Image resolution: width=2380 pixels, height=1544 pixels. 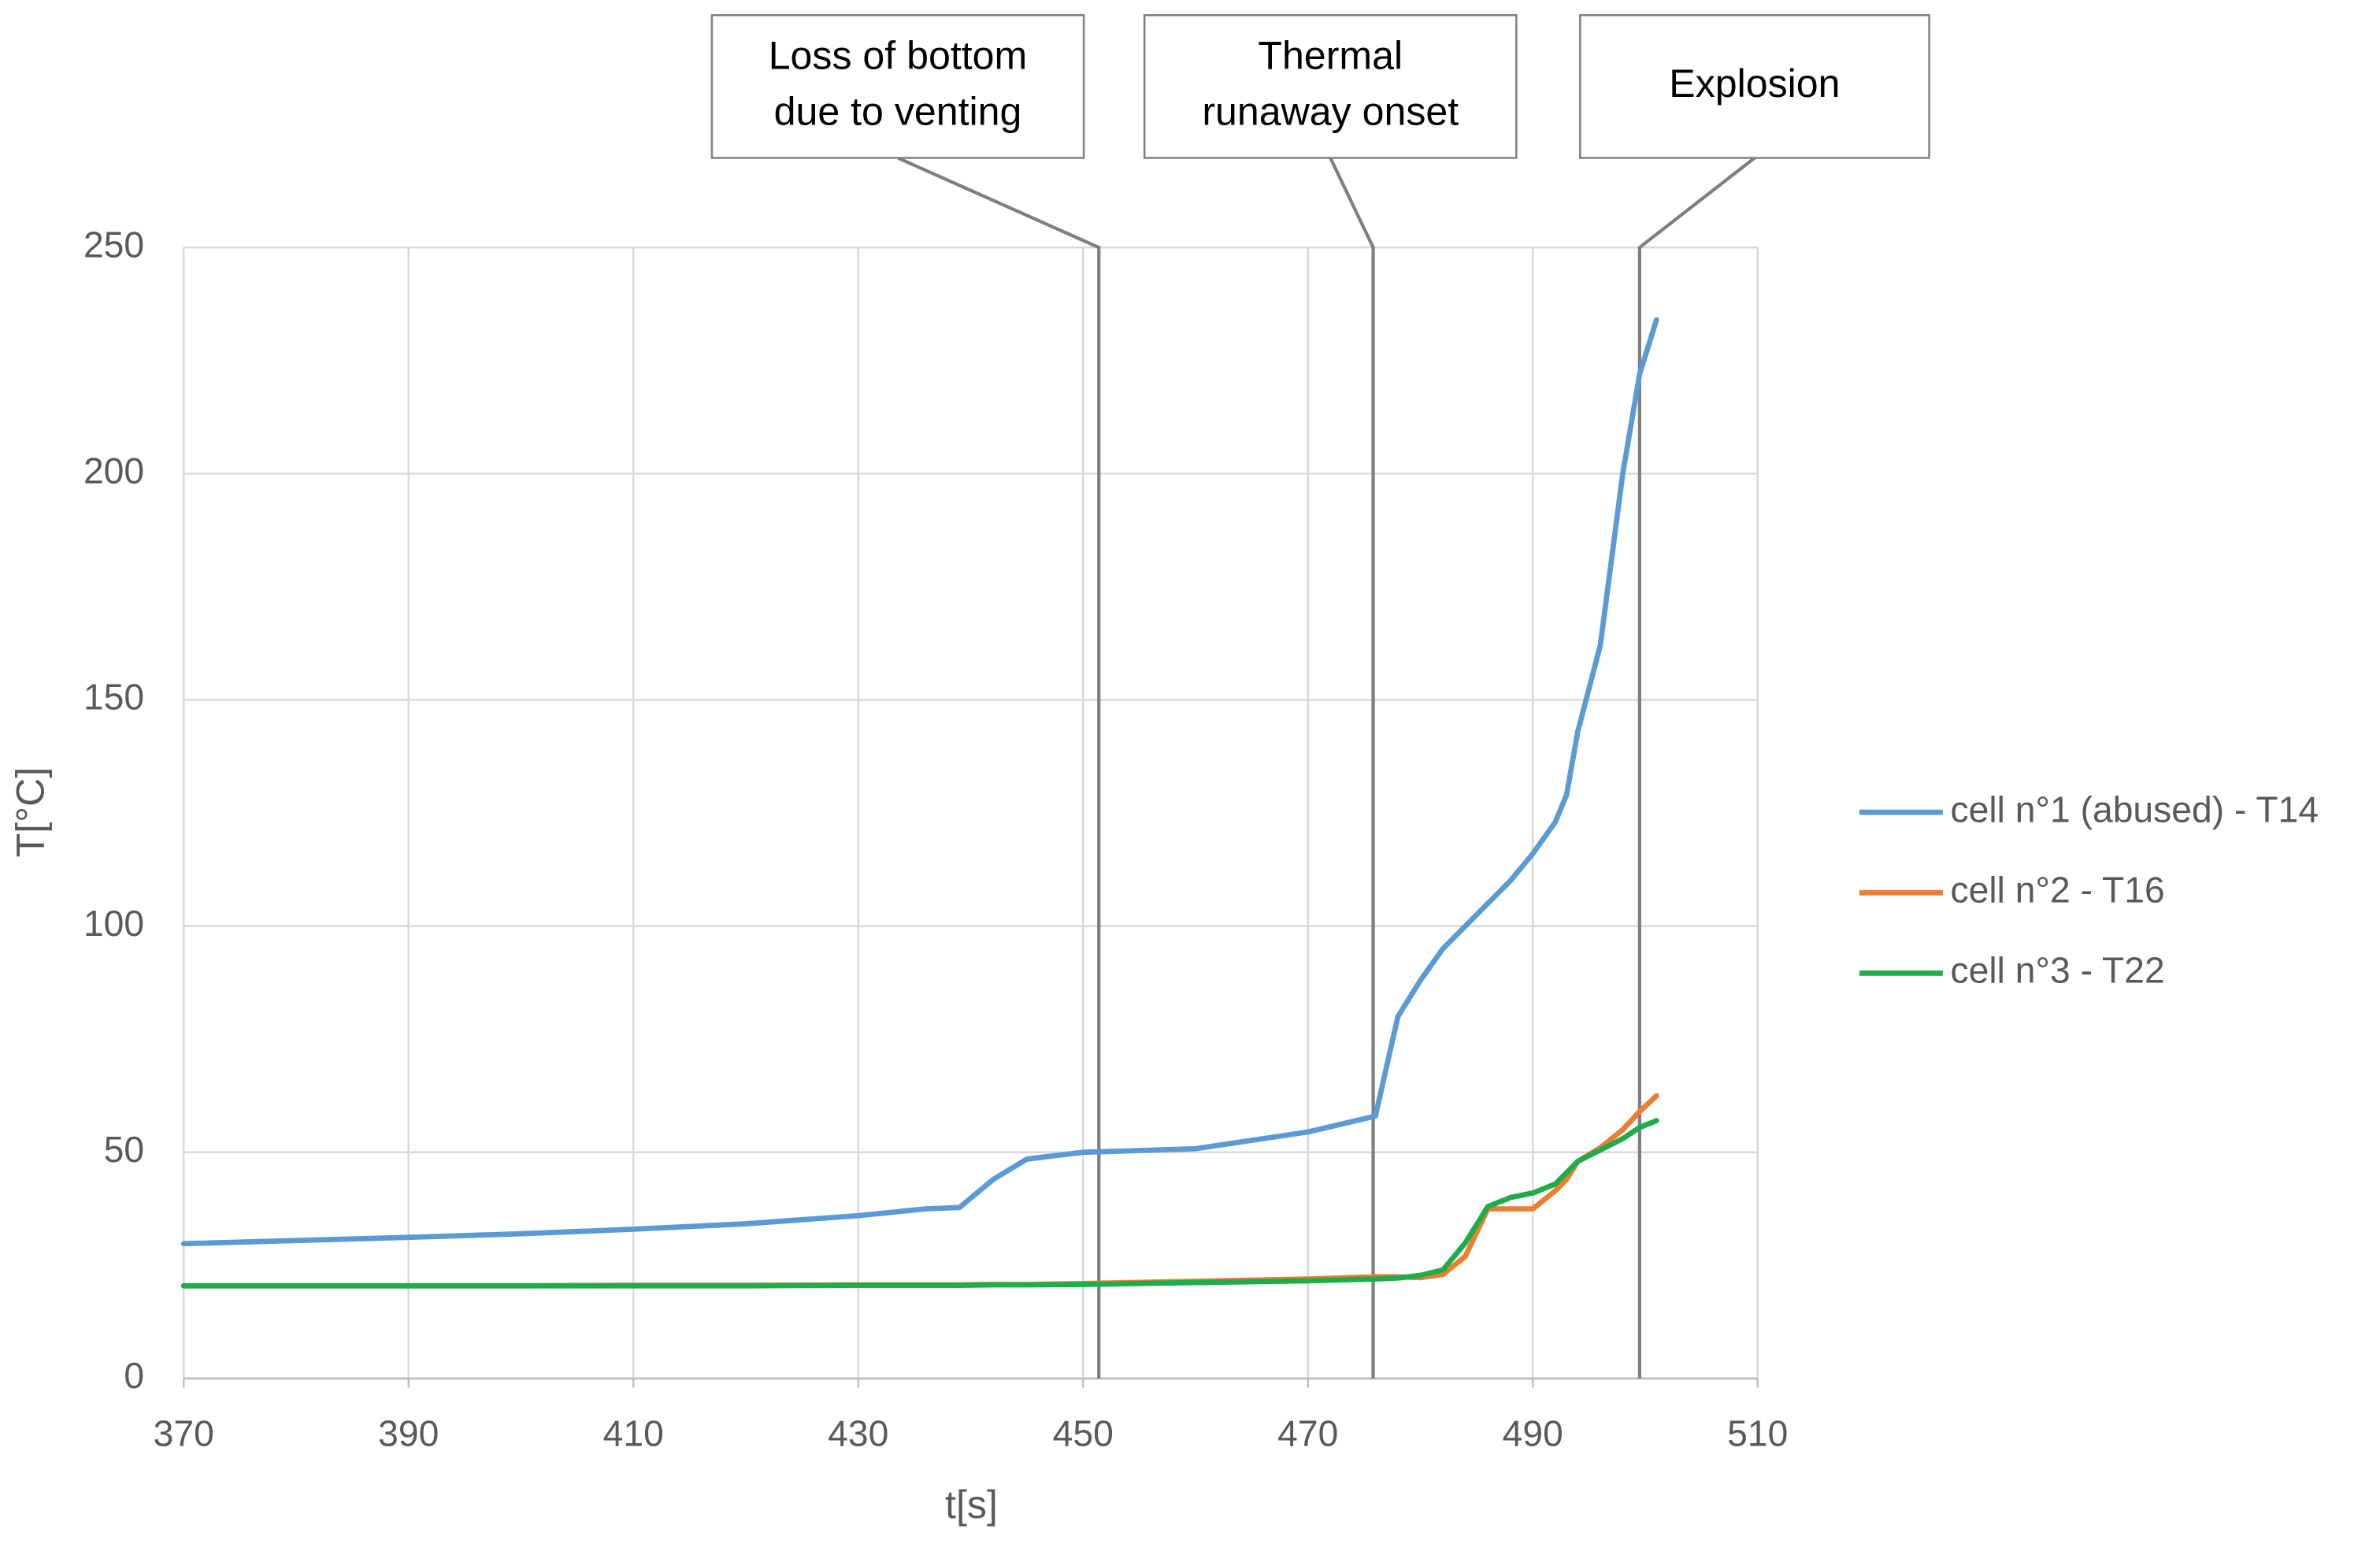 What do you see at coordinates (1330, 112) in the screenshot?
I see `annotation-text: runaway onset` at bounding box center [1330, 112].